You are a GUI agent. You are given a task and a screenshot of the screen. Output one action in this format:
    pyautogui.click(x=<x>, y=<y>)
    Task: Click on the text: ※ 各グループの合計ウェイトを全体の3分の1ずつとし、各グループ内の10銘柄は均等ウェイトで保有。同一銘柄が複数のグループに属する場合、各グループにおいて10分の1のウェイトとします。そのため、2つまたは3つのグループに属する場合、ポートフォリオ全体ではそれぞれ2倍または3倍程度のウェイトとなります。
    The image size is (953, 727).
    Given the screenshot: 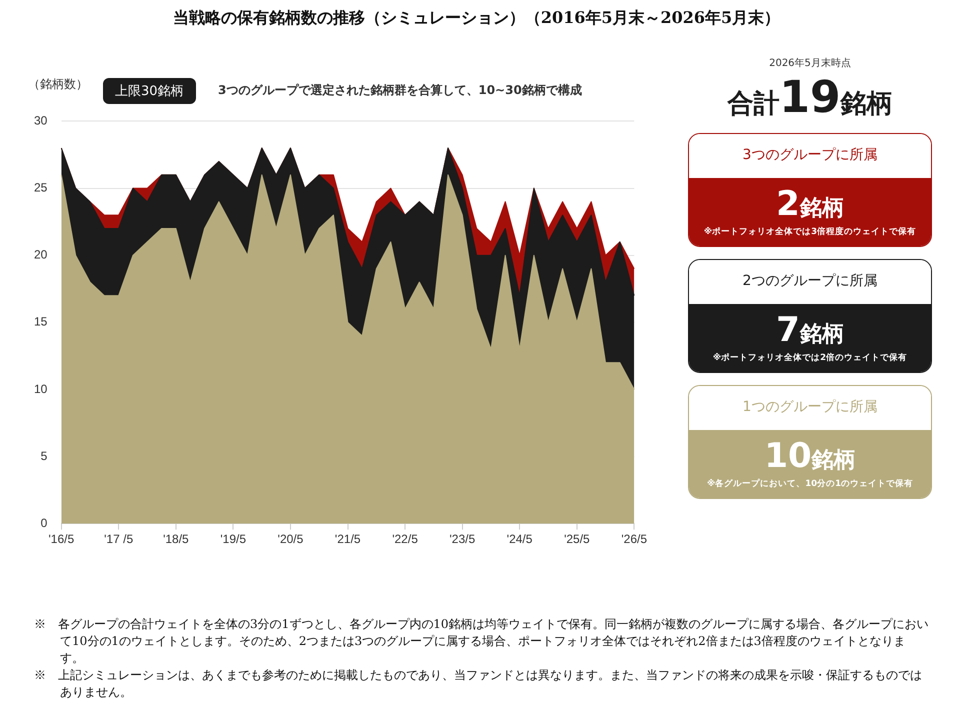 What is the action you would take?
    pyautogui.click(x=481, y=641)
    